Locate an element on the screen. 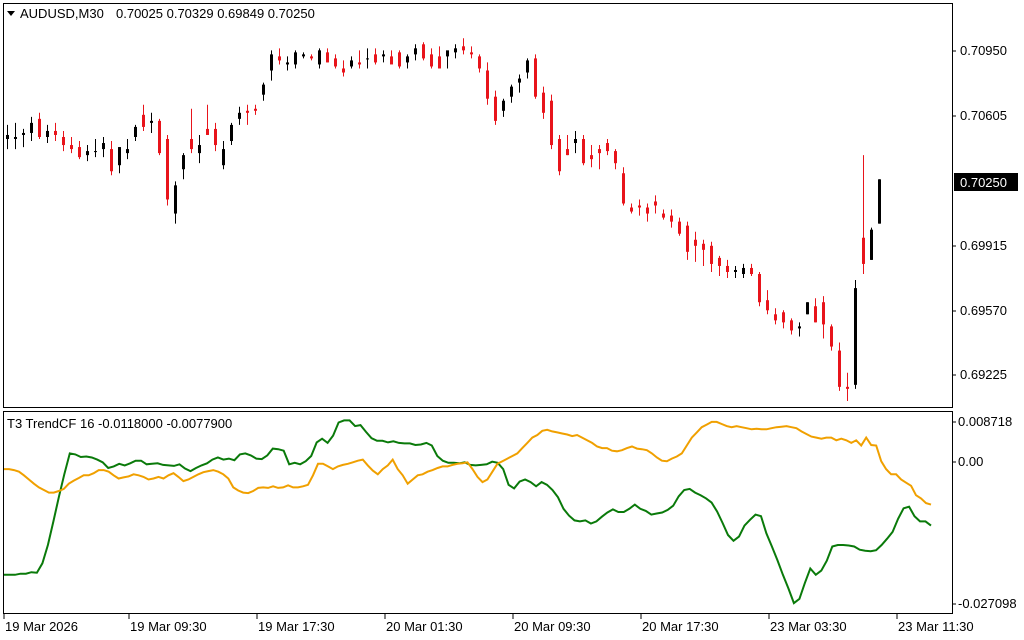 The height and width of the screenshot is (640, 1024). price-tick-label: 0.69225 is located at coordinates (983, 374).